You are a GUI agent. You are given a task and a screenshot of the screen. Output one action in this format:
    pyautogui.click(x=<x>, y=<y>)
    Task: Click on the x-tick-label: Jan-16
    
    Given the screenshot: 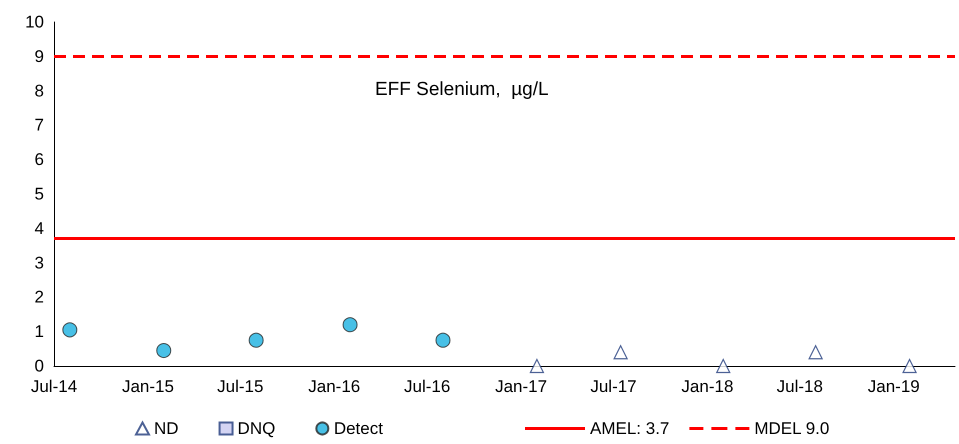 What is the action you would take?
    pyautogui.click(x=334, y=386)
    